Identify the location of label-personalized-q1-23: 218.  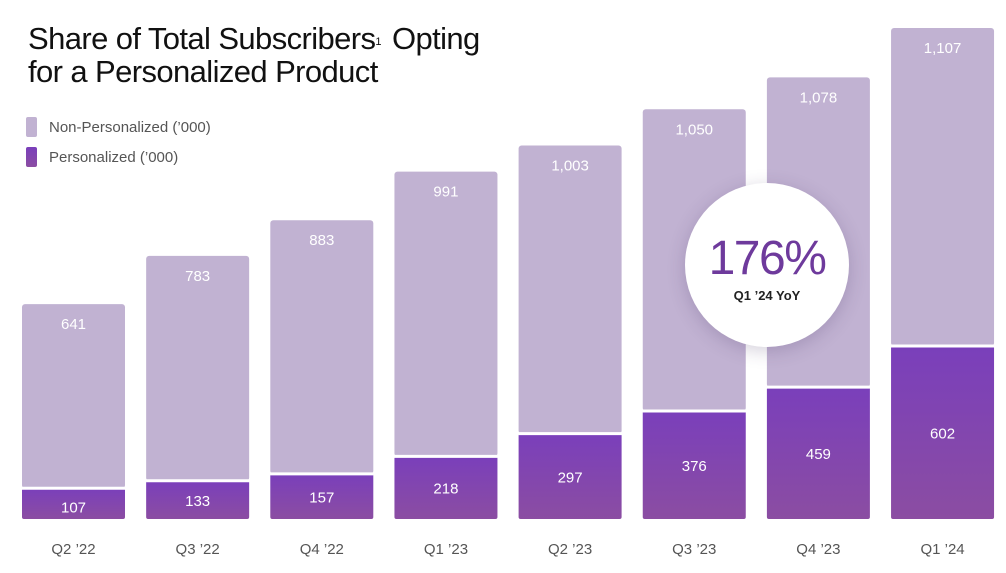
(445, 489).